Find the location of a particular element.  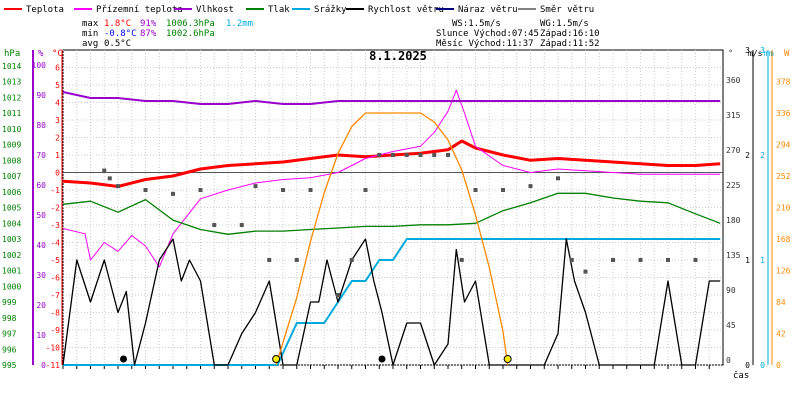

pressure-tick: 1007 is located at coordinates (11, 176).